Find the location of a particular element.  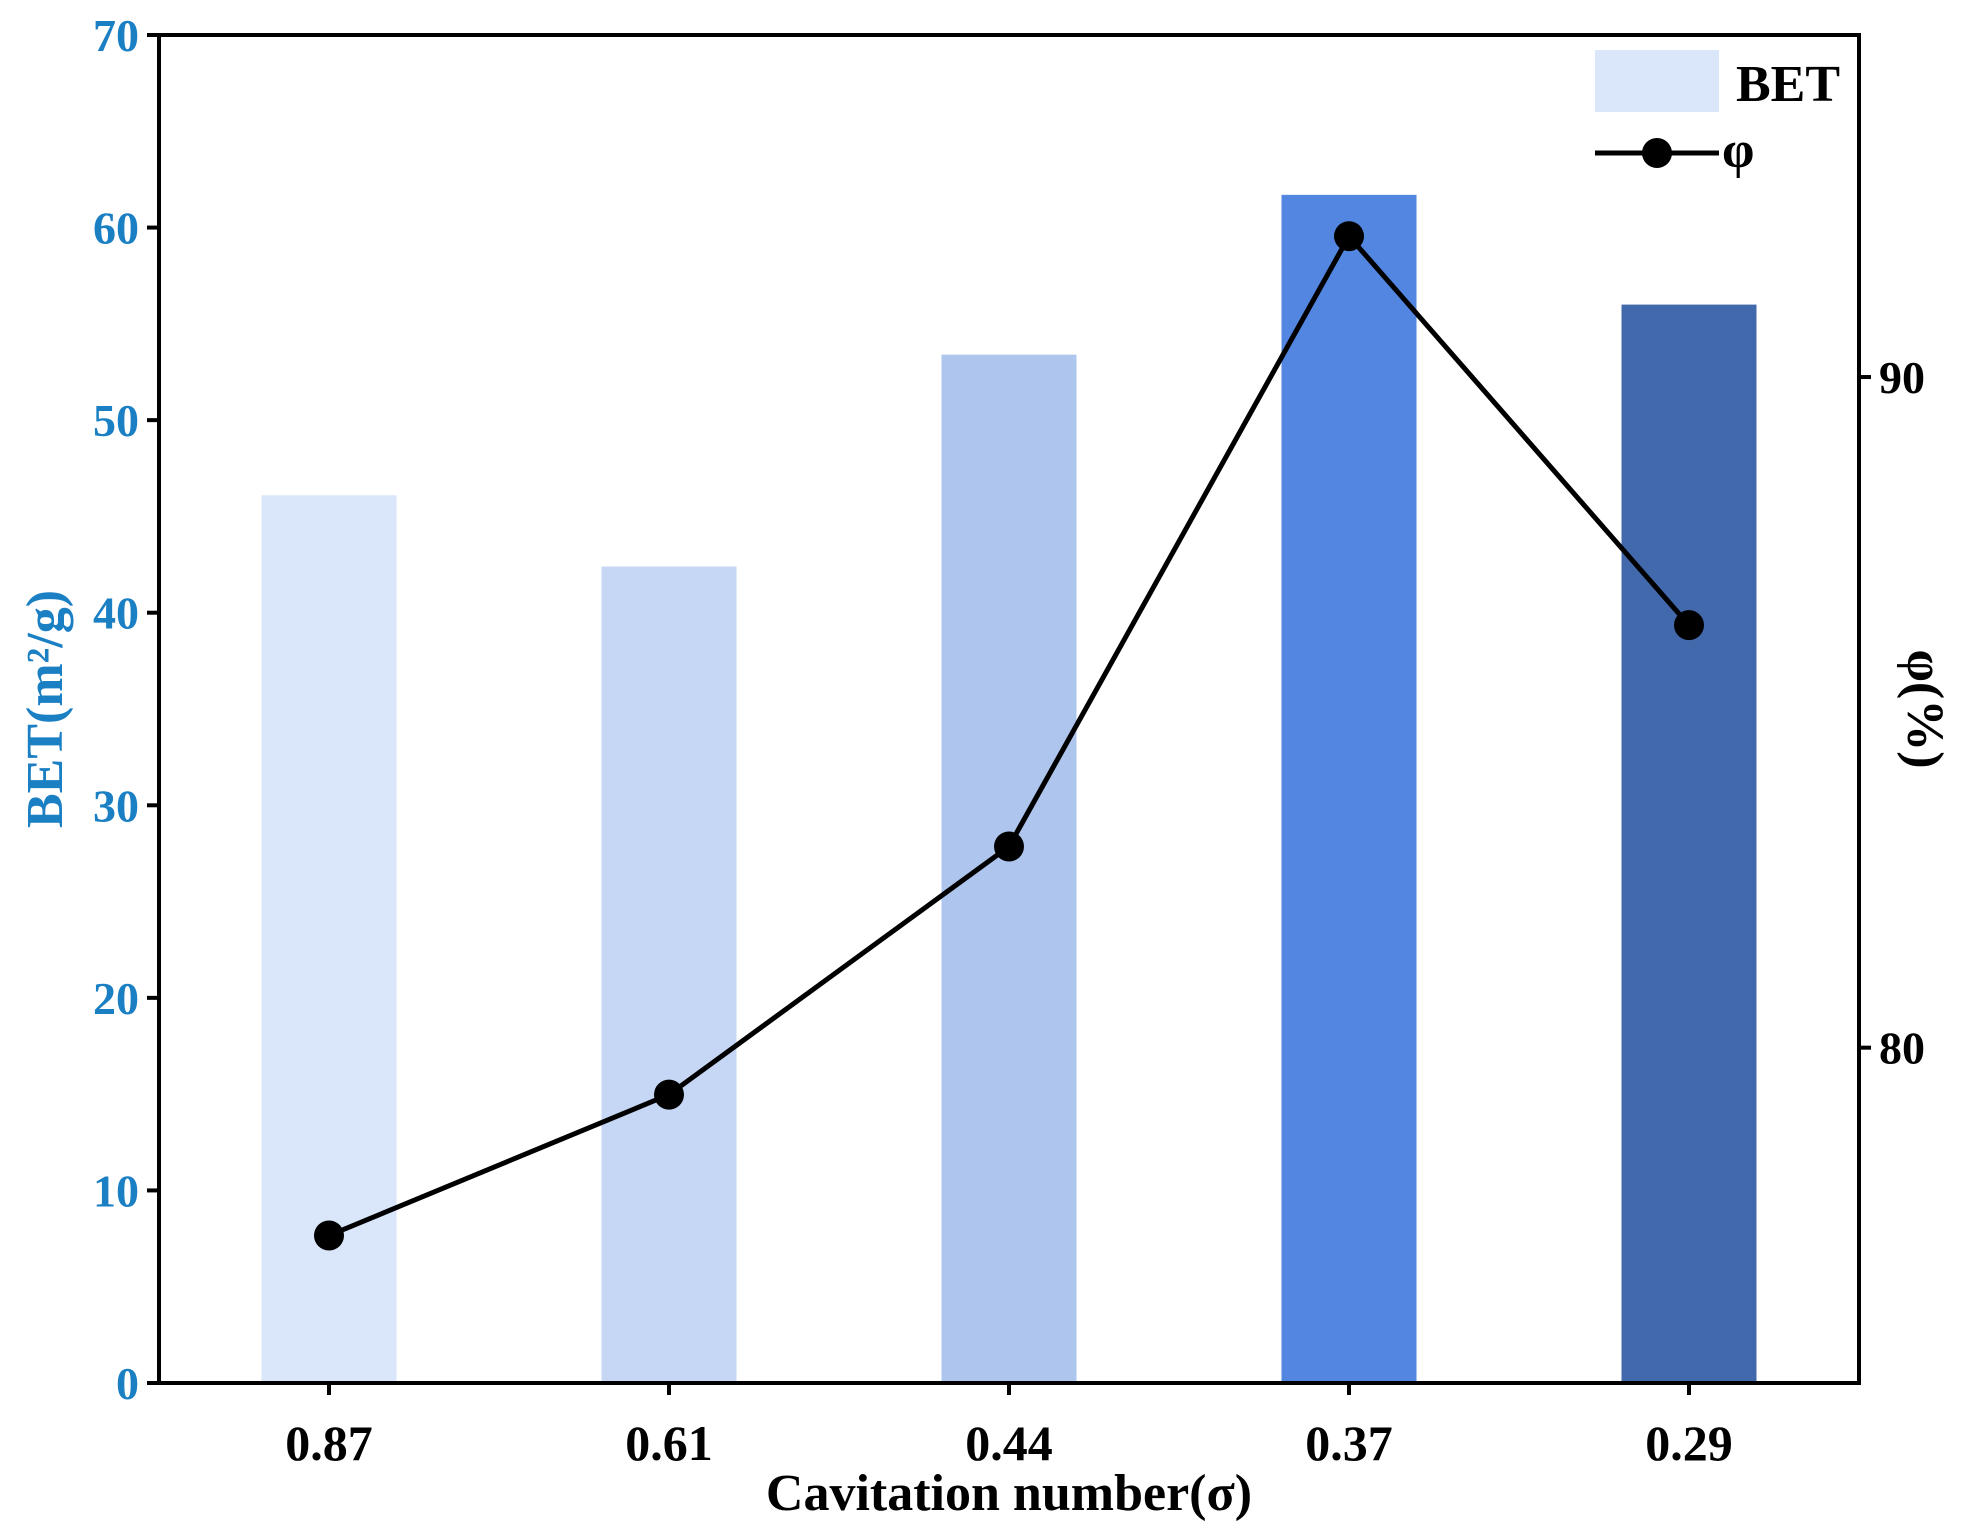

left-tick-label: 10 is located at coordinates (116, 1190).